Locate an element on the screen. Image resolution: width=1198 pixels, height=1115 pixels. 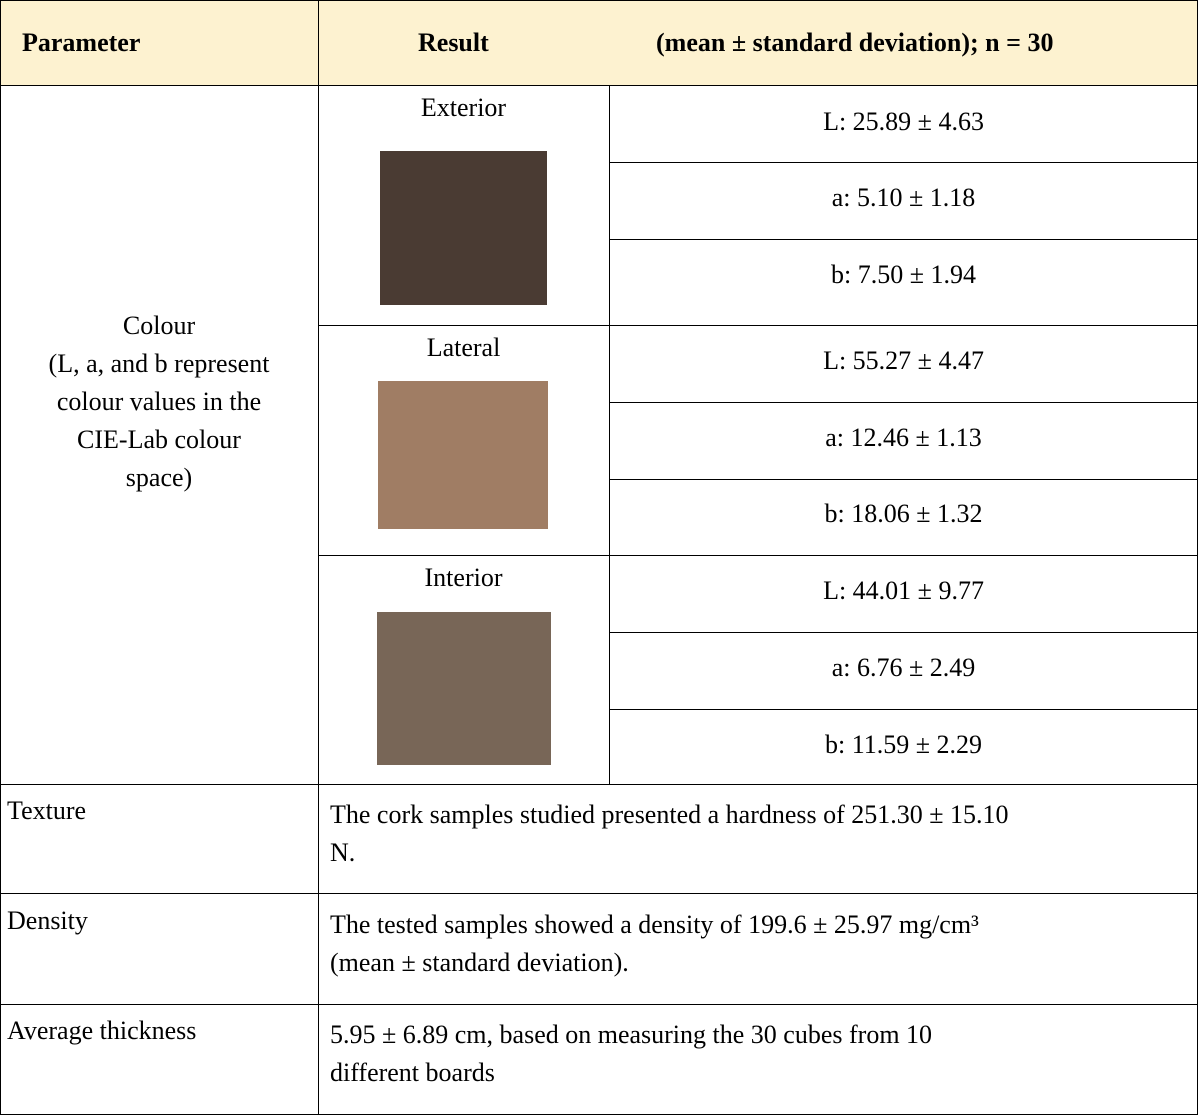
table-header-background is located at coordinates (599, 42).